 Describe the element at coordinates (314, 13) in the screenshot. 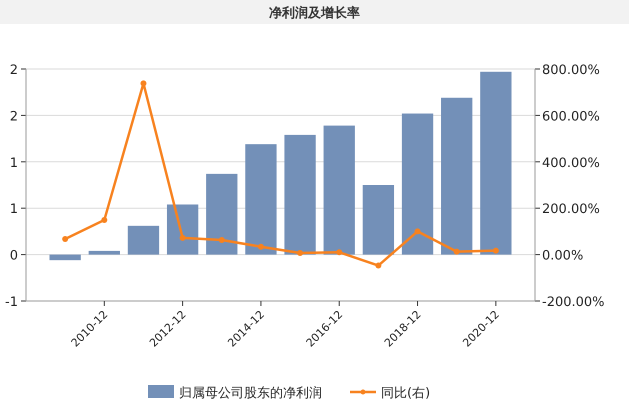

I see `chart-title: 净利润及增长率` at that location.